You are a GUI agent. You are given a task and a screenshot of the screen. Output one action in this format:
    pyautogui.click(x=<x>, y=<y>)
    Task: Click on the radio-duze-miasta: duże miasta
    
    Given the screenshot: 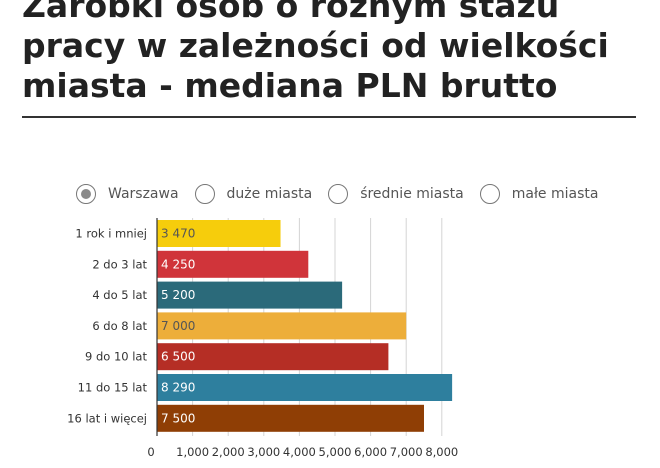 What is the action you would take?
    pyautogui.click(x=253, y=194)
    